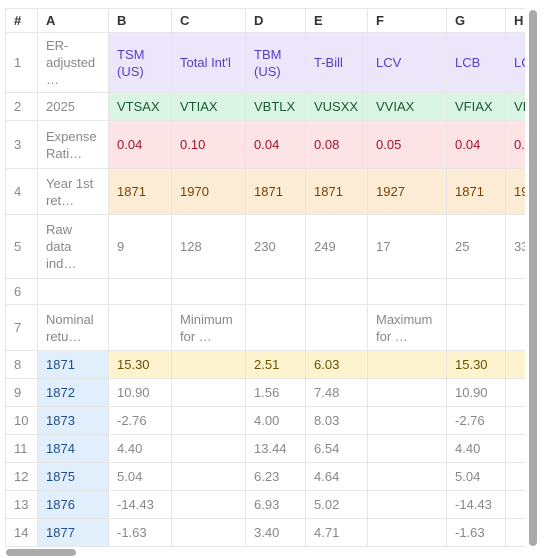  I want to click on column-header: C, so click(208, 20).